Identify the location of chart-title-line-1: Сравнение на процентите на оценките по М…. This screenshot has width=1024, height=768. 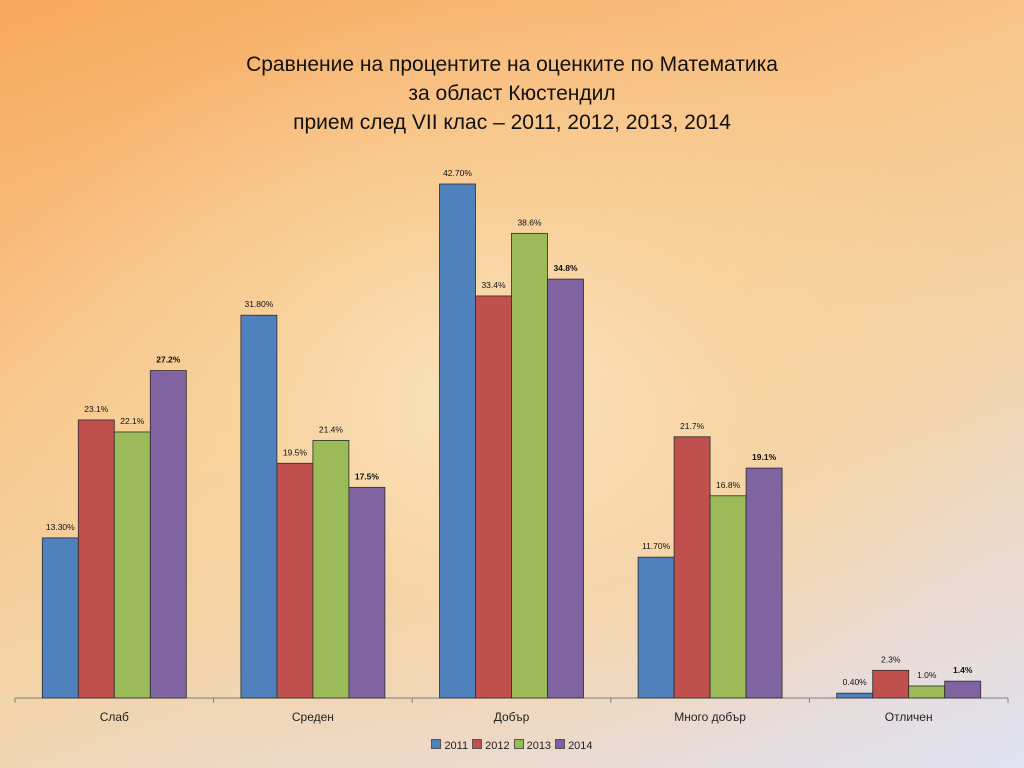
(512, 64).